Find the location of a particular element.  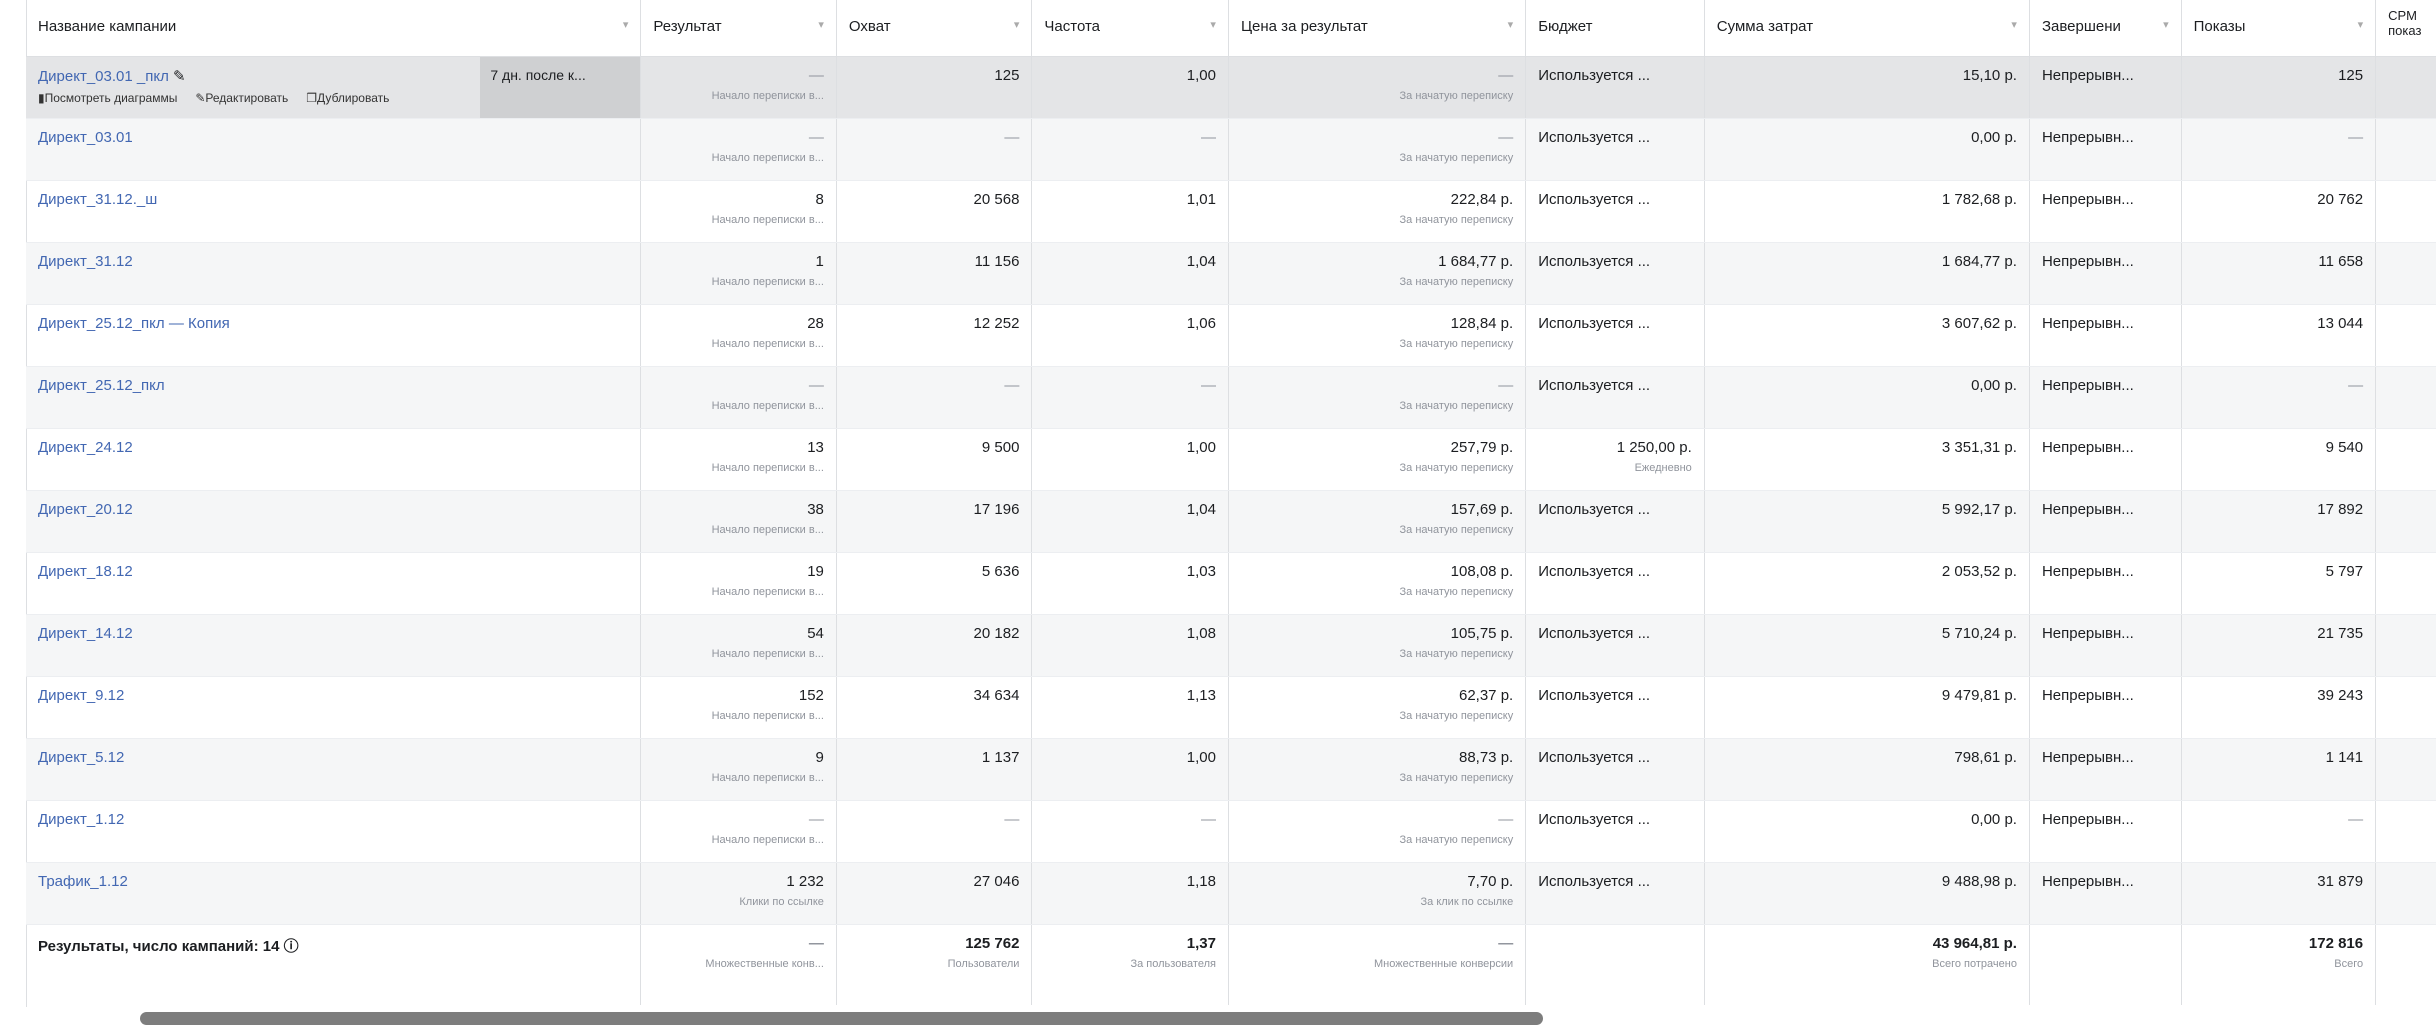

campaign-name-link: Директ_18.12 is located at coordinates (85, 571).